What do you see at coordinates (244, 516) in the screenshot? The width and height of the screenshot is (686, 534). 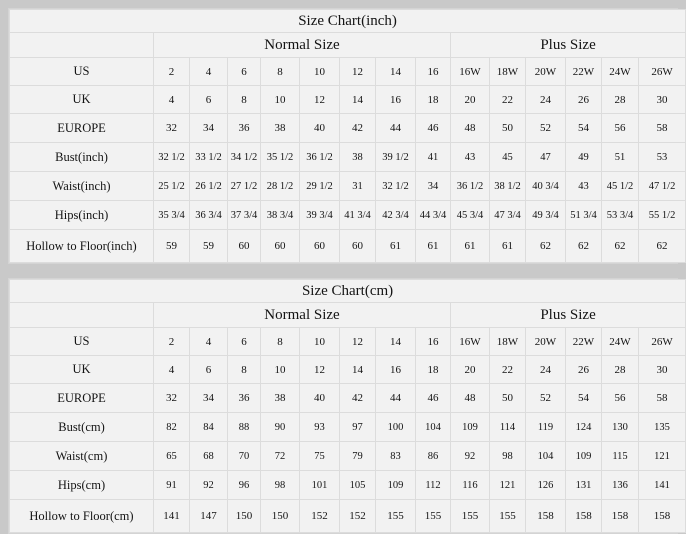 I see `cell: 150` at bounding box center [244, 516].